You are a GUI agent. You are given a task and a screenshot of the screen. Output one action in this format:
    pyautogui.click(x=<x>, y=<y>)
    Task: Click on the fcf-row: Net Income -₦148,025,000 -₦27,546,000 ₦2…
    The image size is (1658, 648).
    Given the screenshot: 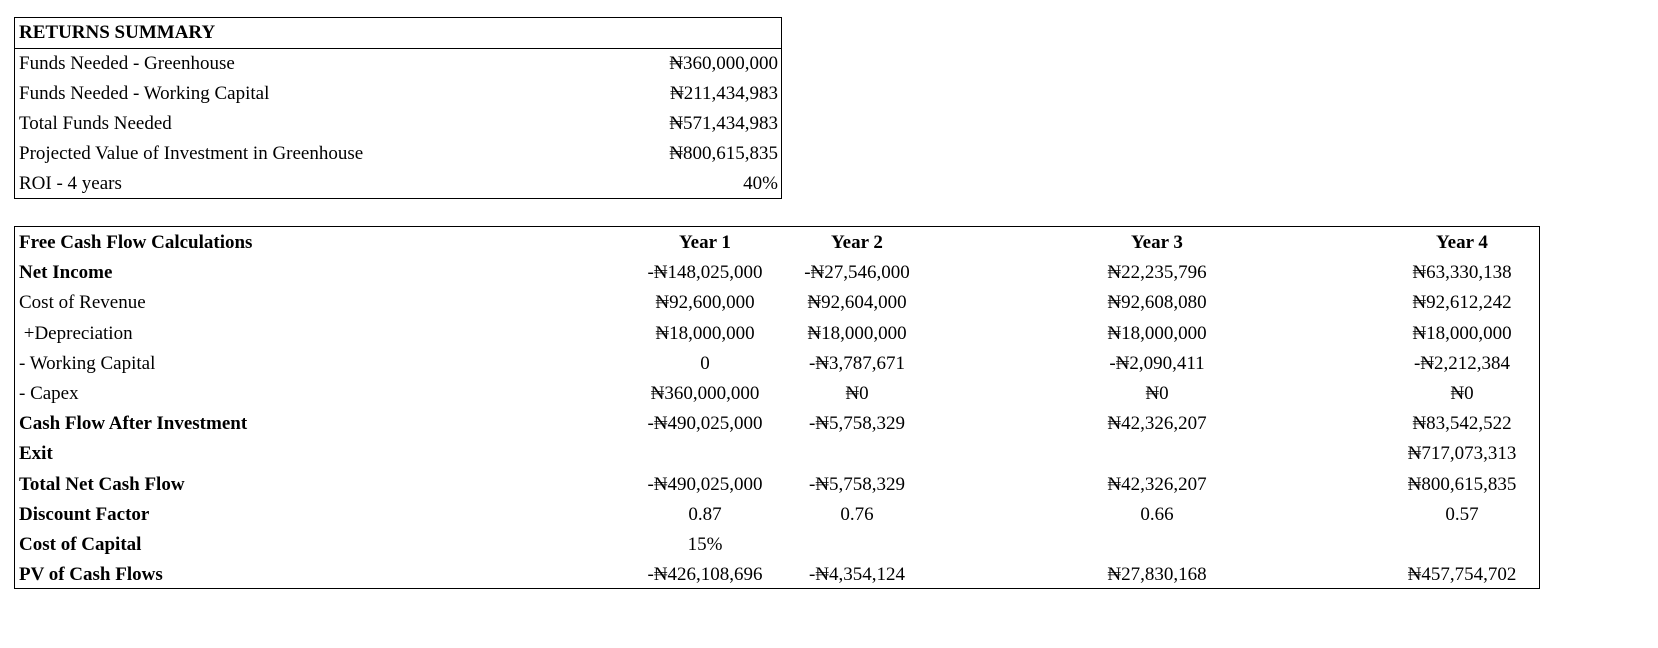 What is the action you would take?
    pyautogui.click(x=777, y=273)
    